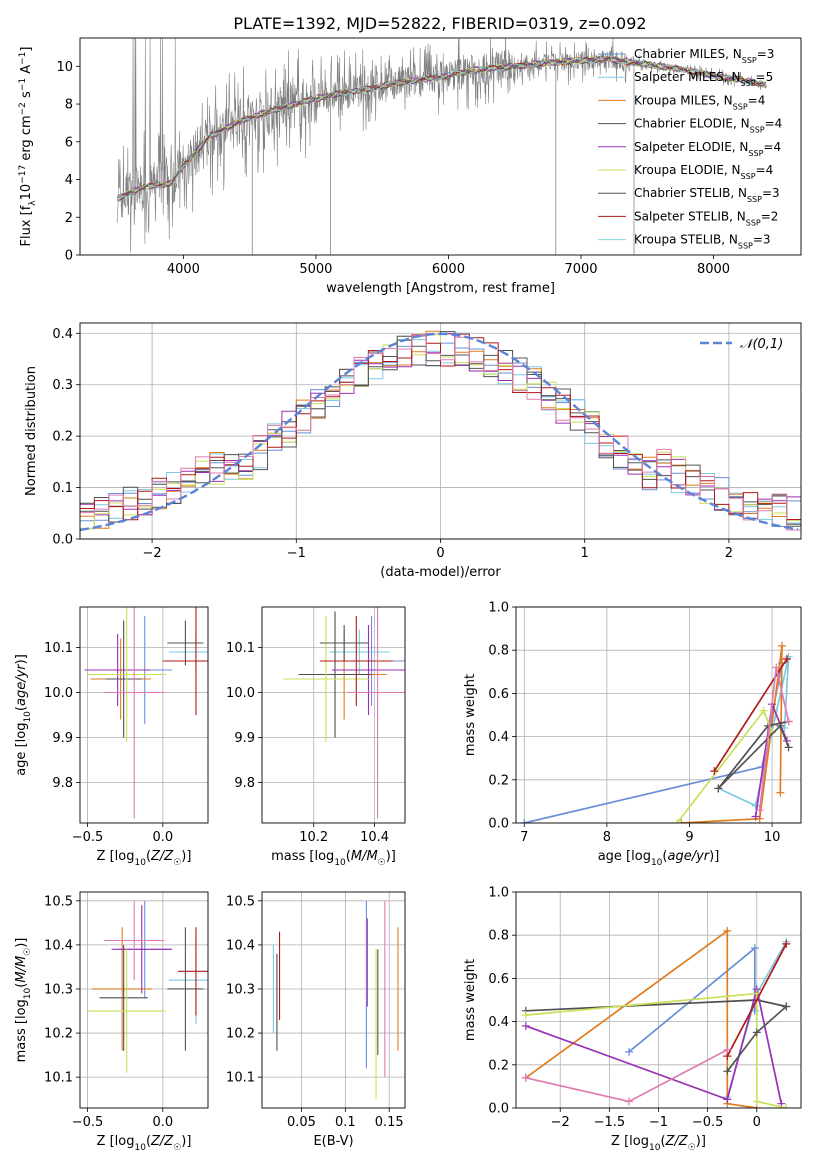 The width and height of the screenshot is (819, 1170). Describe the element at coordinates (315, 269) in the screenshot. I see `x-tick-label: 5000` at that location.